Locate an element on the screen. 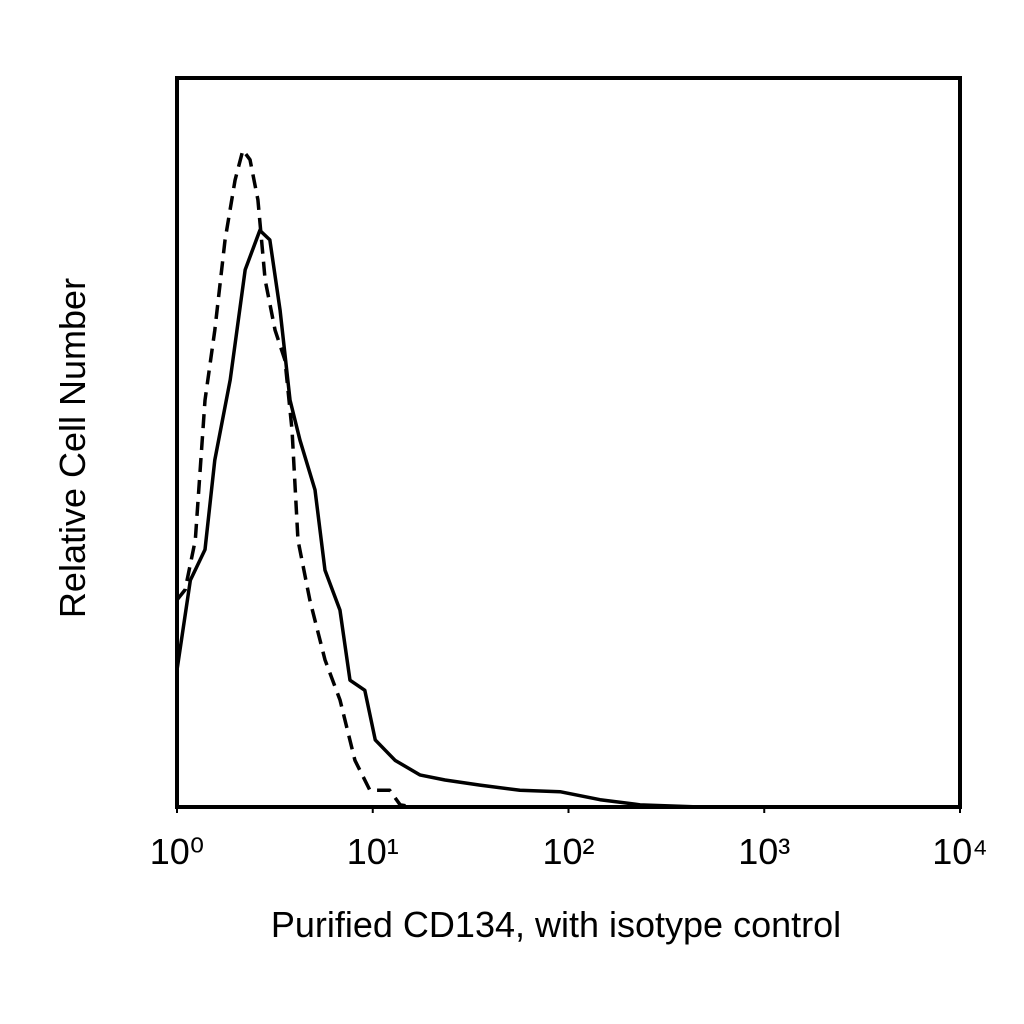 Image resolution: width=1024 pixels, height=1024 pixels. x-axis-label: Purified CD134, with isotype control is located at coordinates (556, 924).